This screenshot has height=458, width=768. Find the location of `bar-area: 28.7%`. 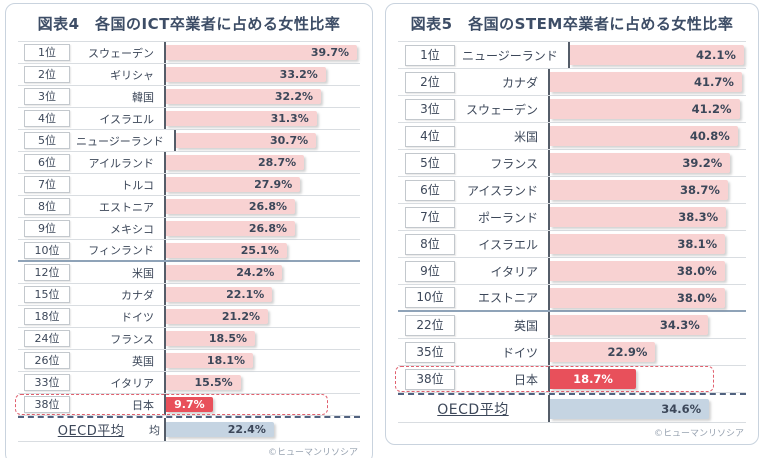

bar-area: 28.7% is located at coordinates (262, 162).